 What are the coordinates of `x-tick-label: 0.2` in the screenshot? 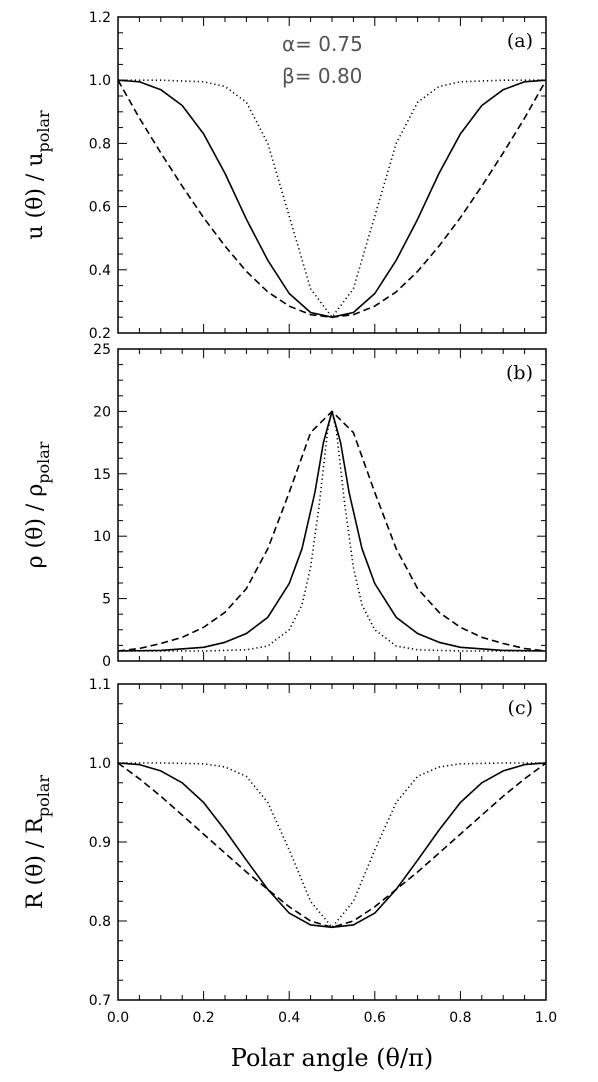 It's located at (203, 1018).